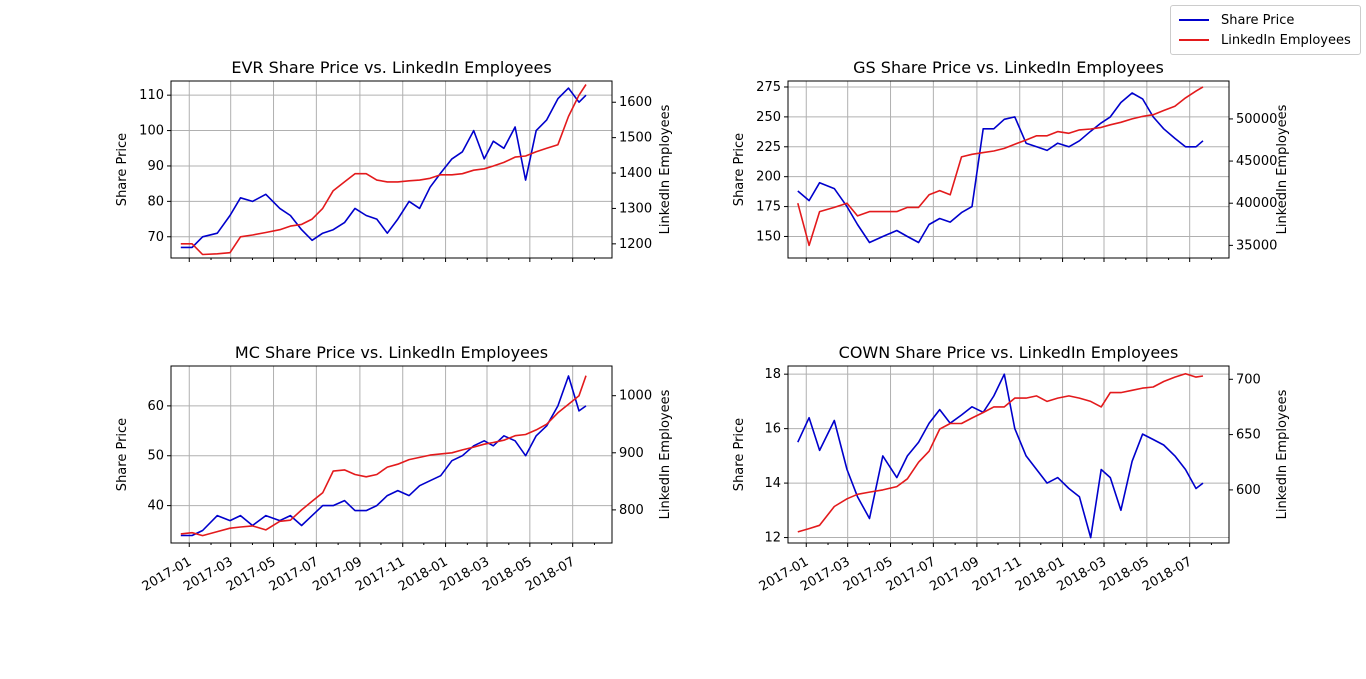 The image size is (1366, 679). I want to click on chart2-series-share-price, so click(1000, 168).